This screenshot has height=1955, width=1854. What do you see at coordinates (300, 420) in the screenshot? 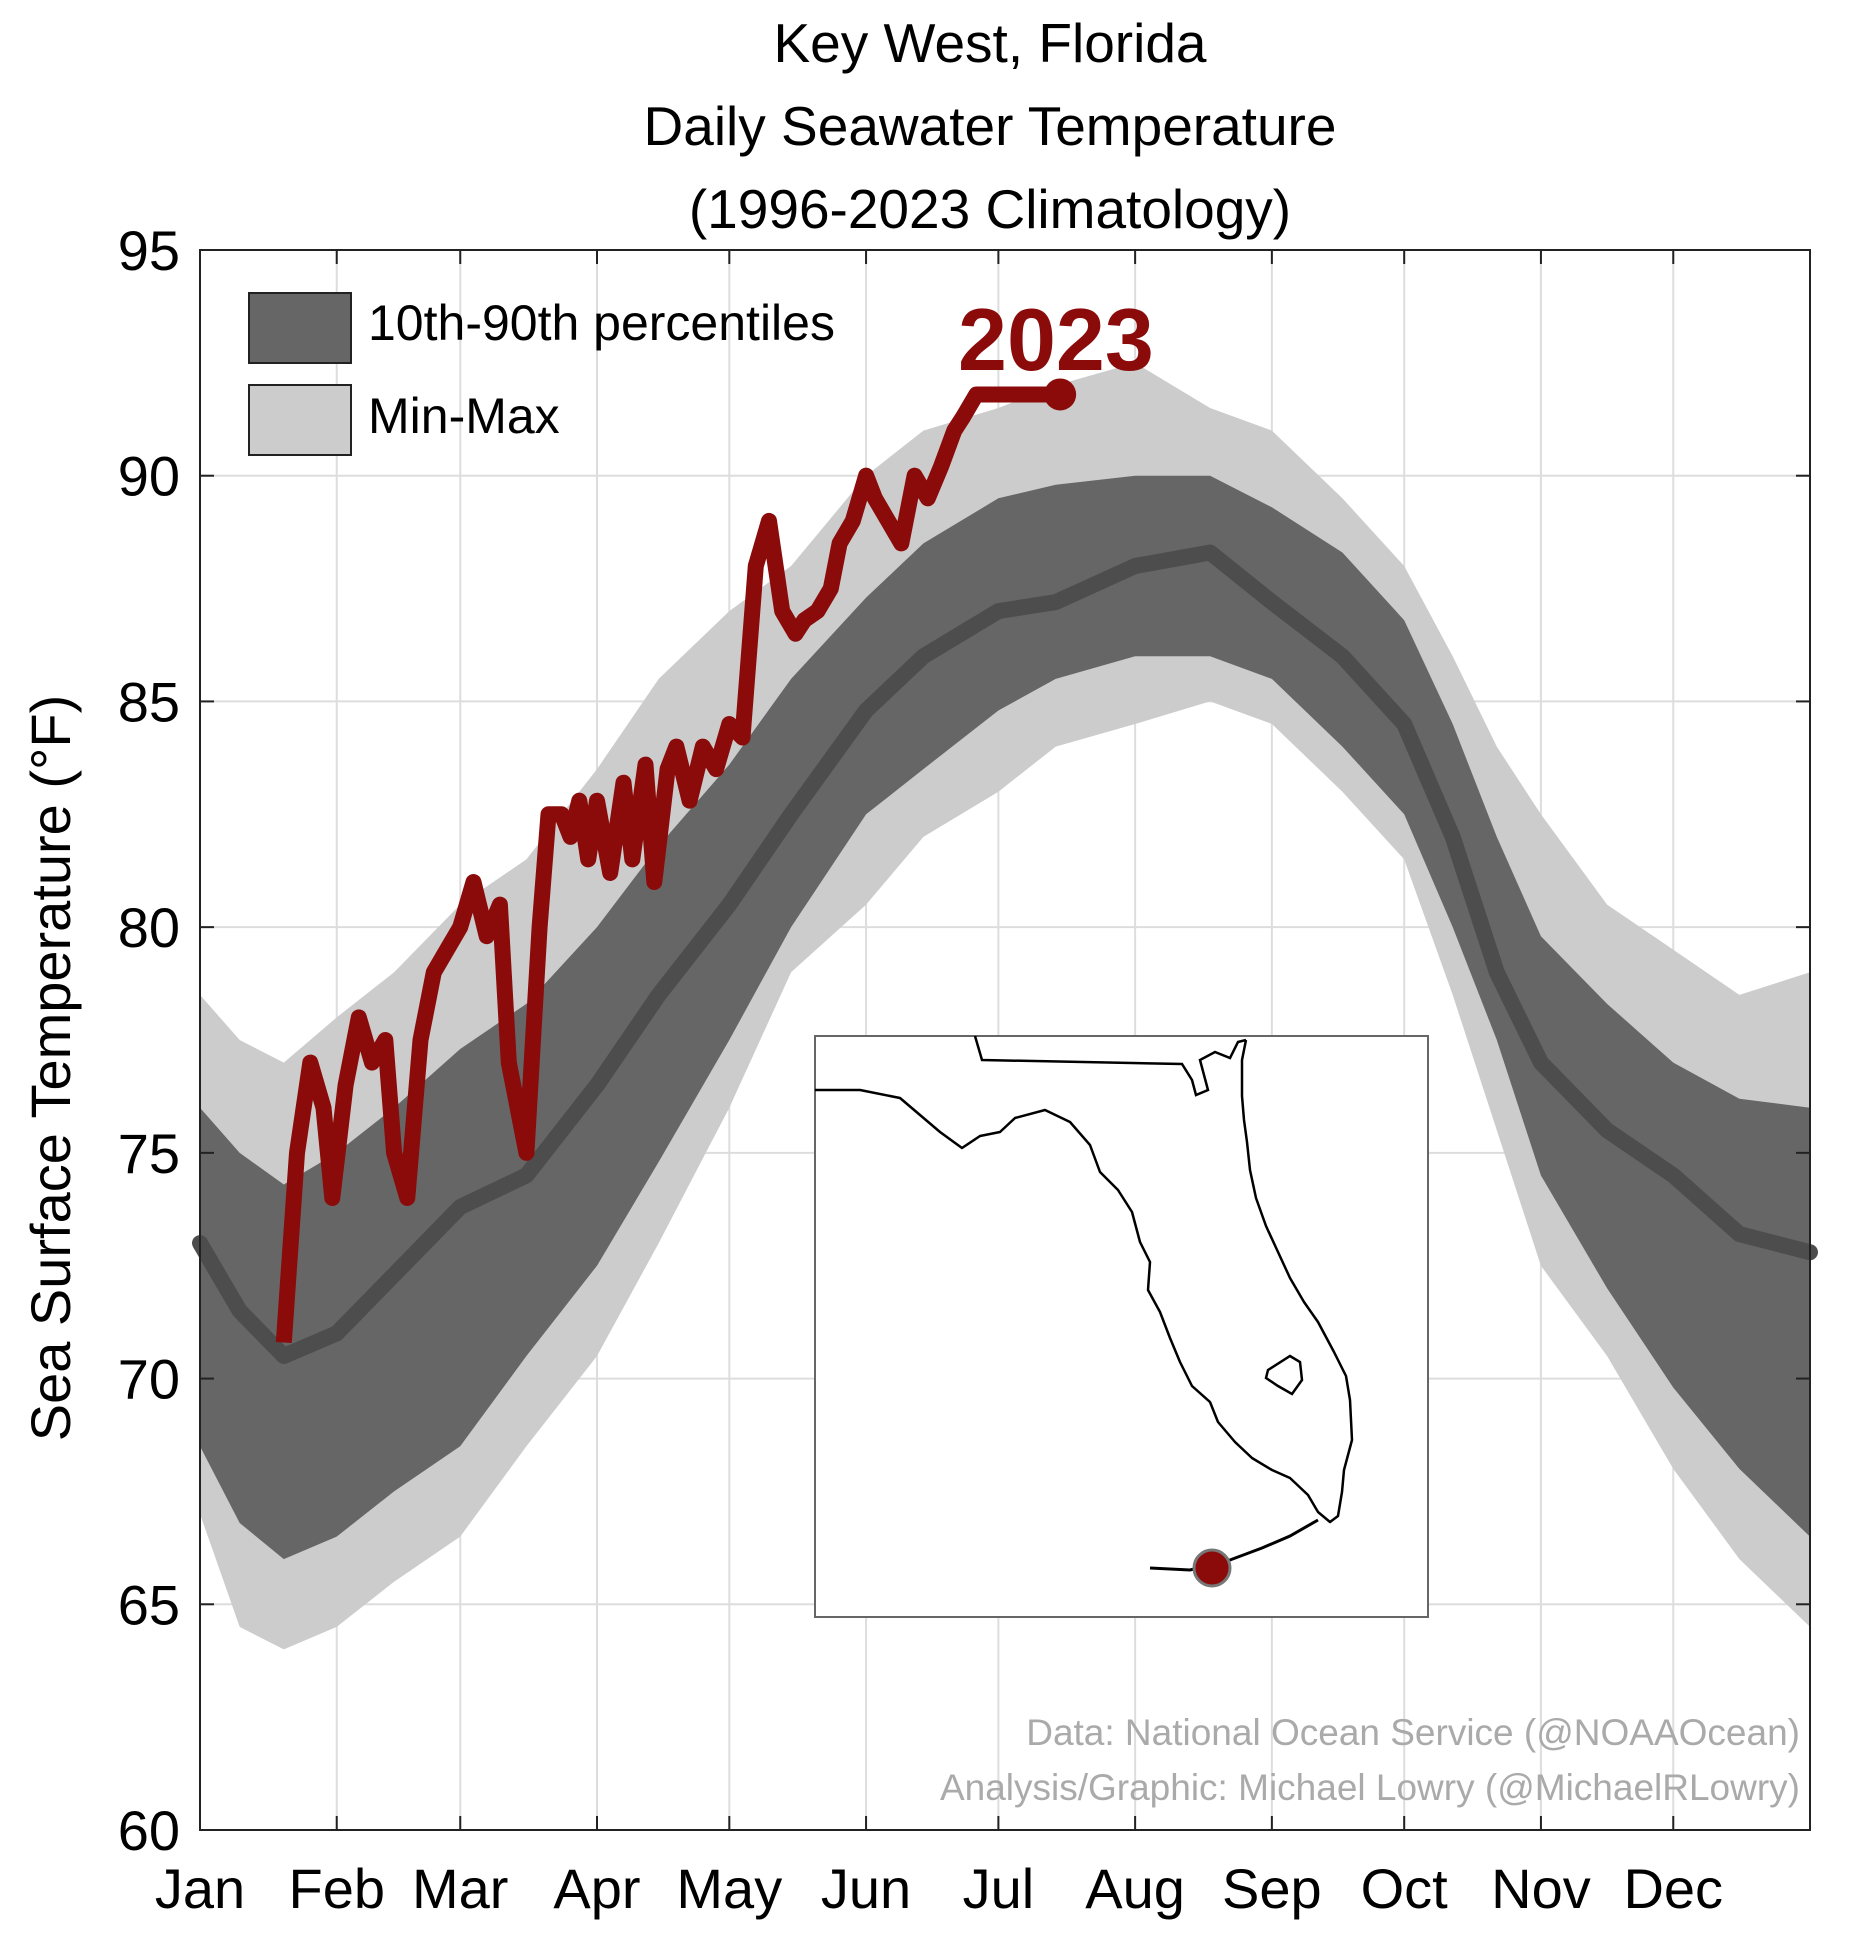
I see `legend-swatch-minmax` at bounding box center [300, 420].